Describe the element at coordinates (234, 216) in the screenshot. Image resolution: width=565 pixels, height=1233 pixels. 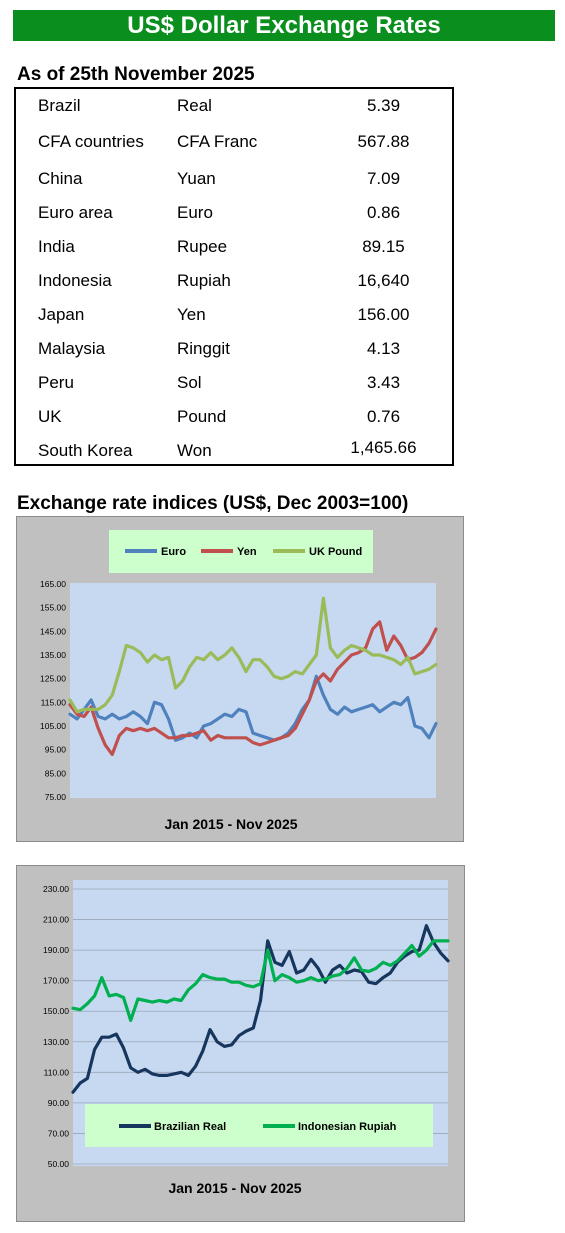
I see `table-row: Euro area Euro 0.86` at that location.